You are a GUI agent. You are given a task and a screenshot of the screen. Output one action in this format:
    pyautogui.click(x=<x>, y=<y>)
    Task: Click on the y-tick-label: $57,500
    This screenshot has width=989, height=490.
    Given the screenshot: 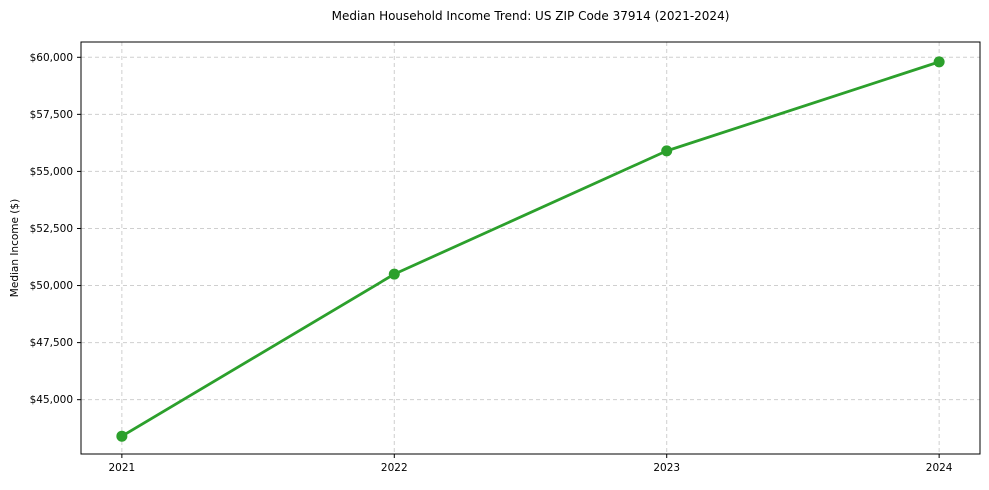 What is the action you would take?
    pyautogui.click(x=51, y=115)
    